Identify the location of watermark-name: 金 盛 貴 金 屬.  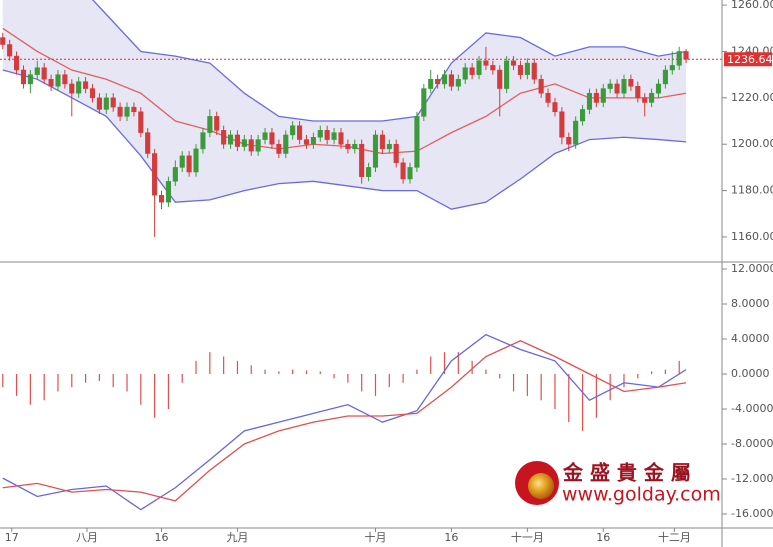
(626, 473).